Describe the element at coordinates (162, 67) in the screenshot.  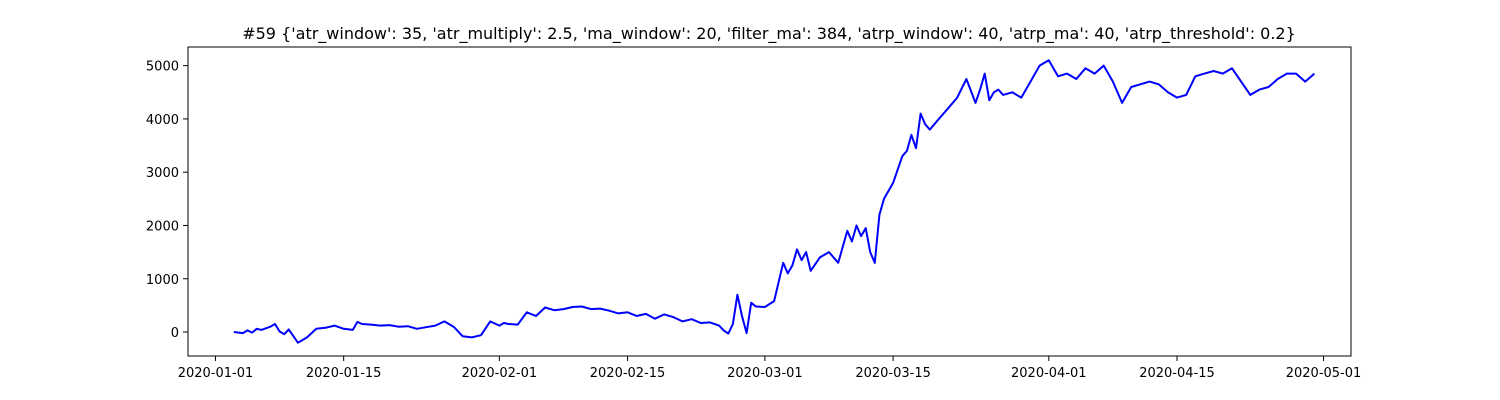
I see `y-tick-label: 5000` at that location.